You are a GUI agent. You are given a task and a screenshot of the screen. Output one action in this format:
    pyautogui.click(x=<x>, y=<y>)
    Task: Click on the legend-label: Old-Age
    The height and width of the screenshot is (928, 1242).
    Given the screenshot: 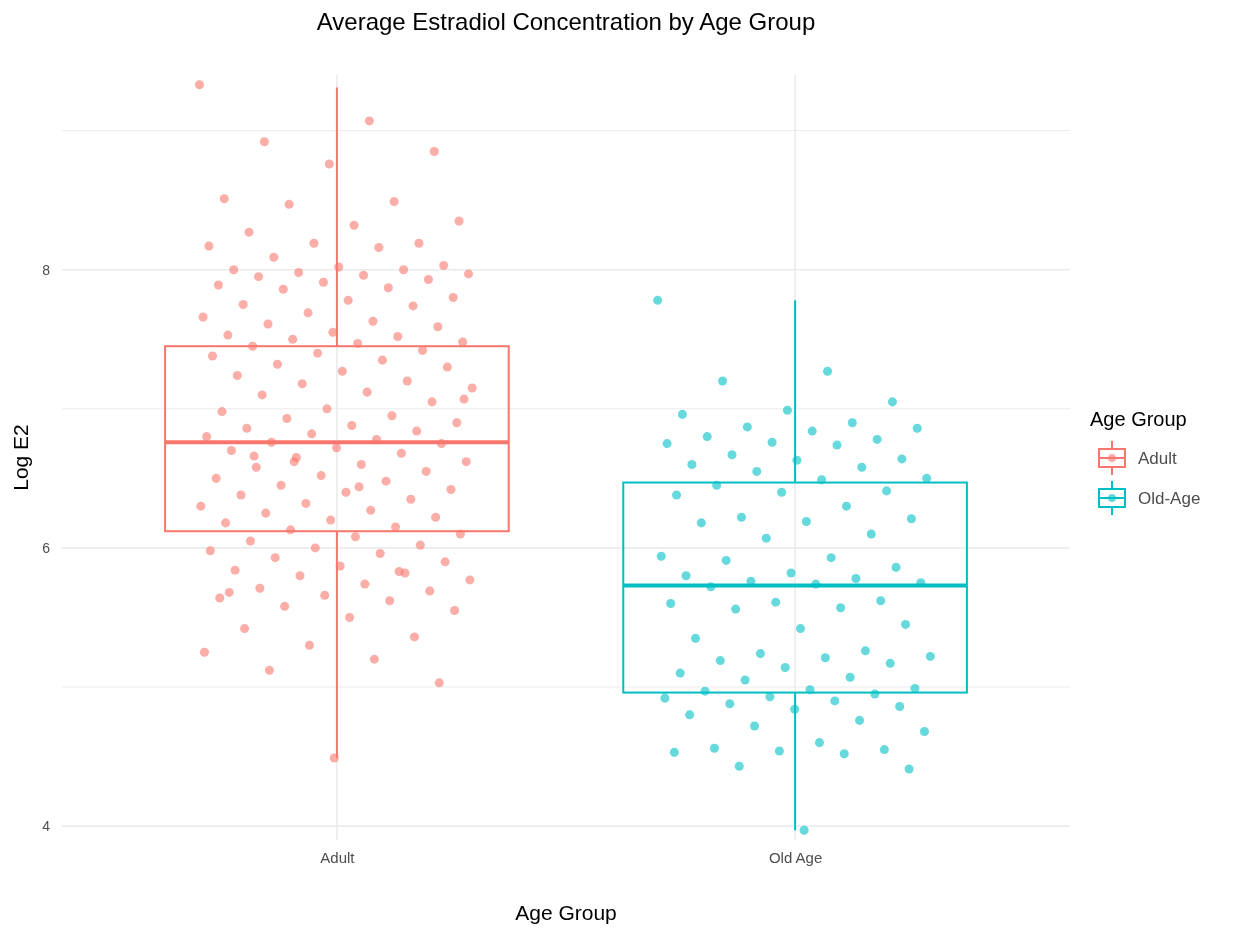 What is the action you would take?
    pyautogui.click(x=1169, y=498)
    